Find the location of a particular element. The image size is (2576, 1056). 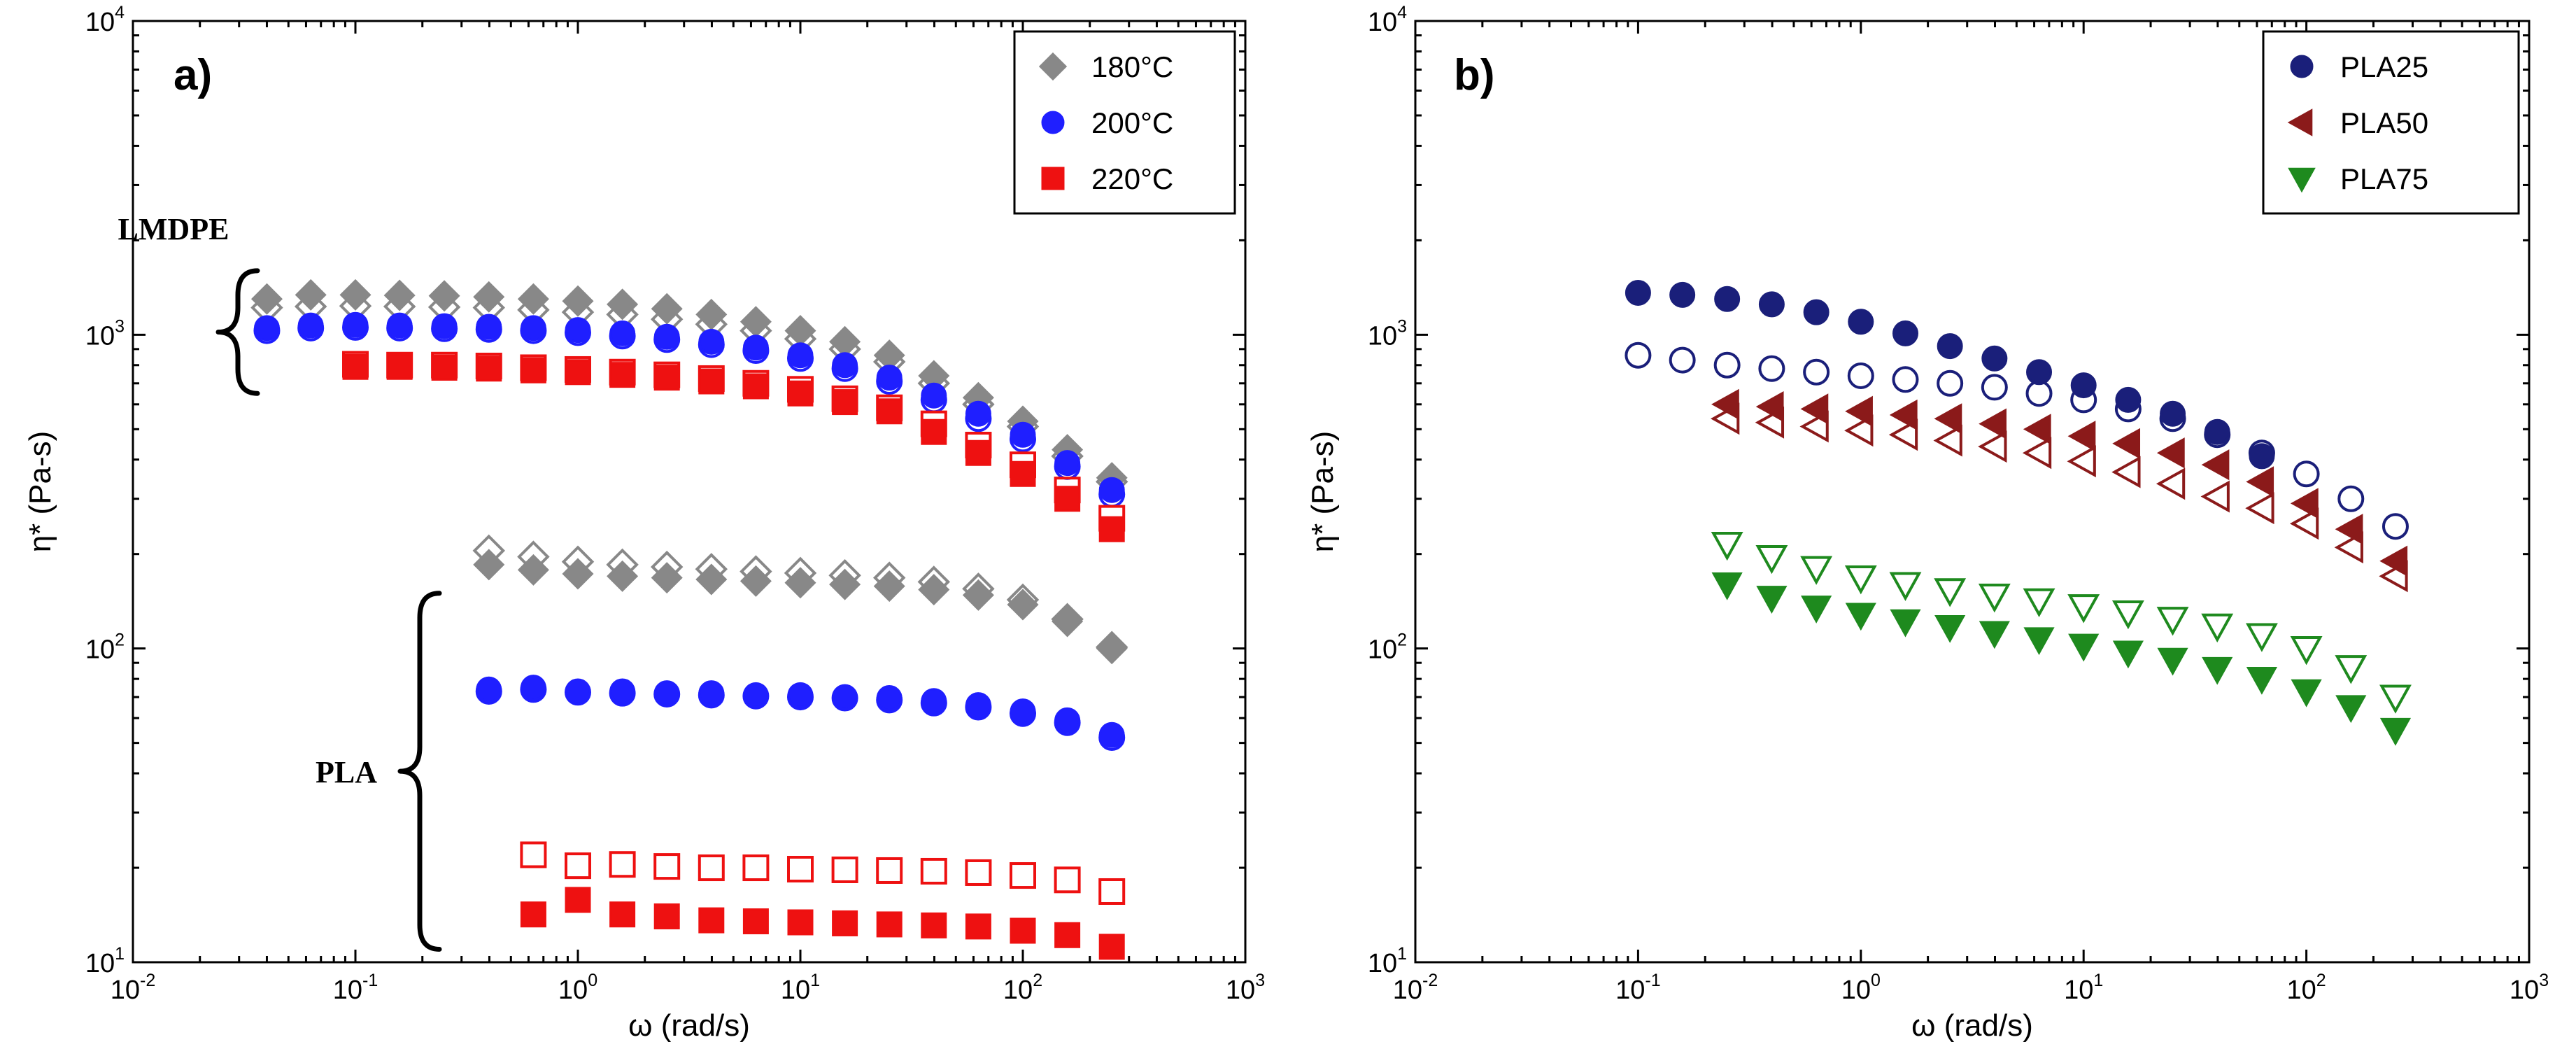

series-pla75-filled is located at coordinates (2061, 659).